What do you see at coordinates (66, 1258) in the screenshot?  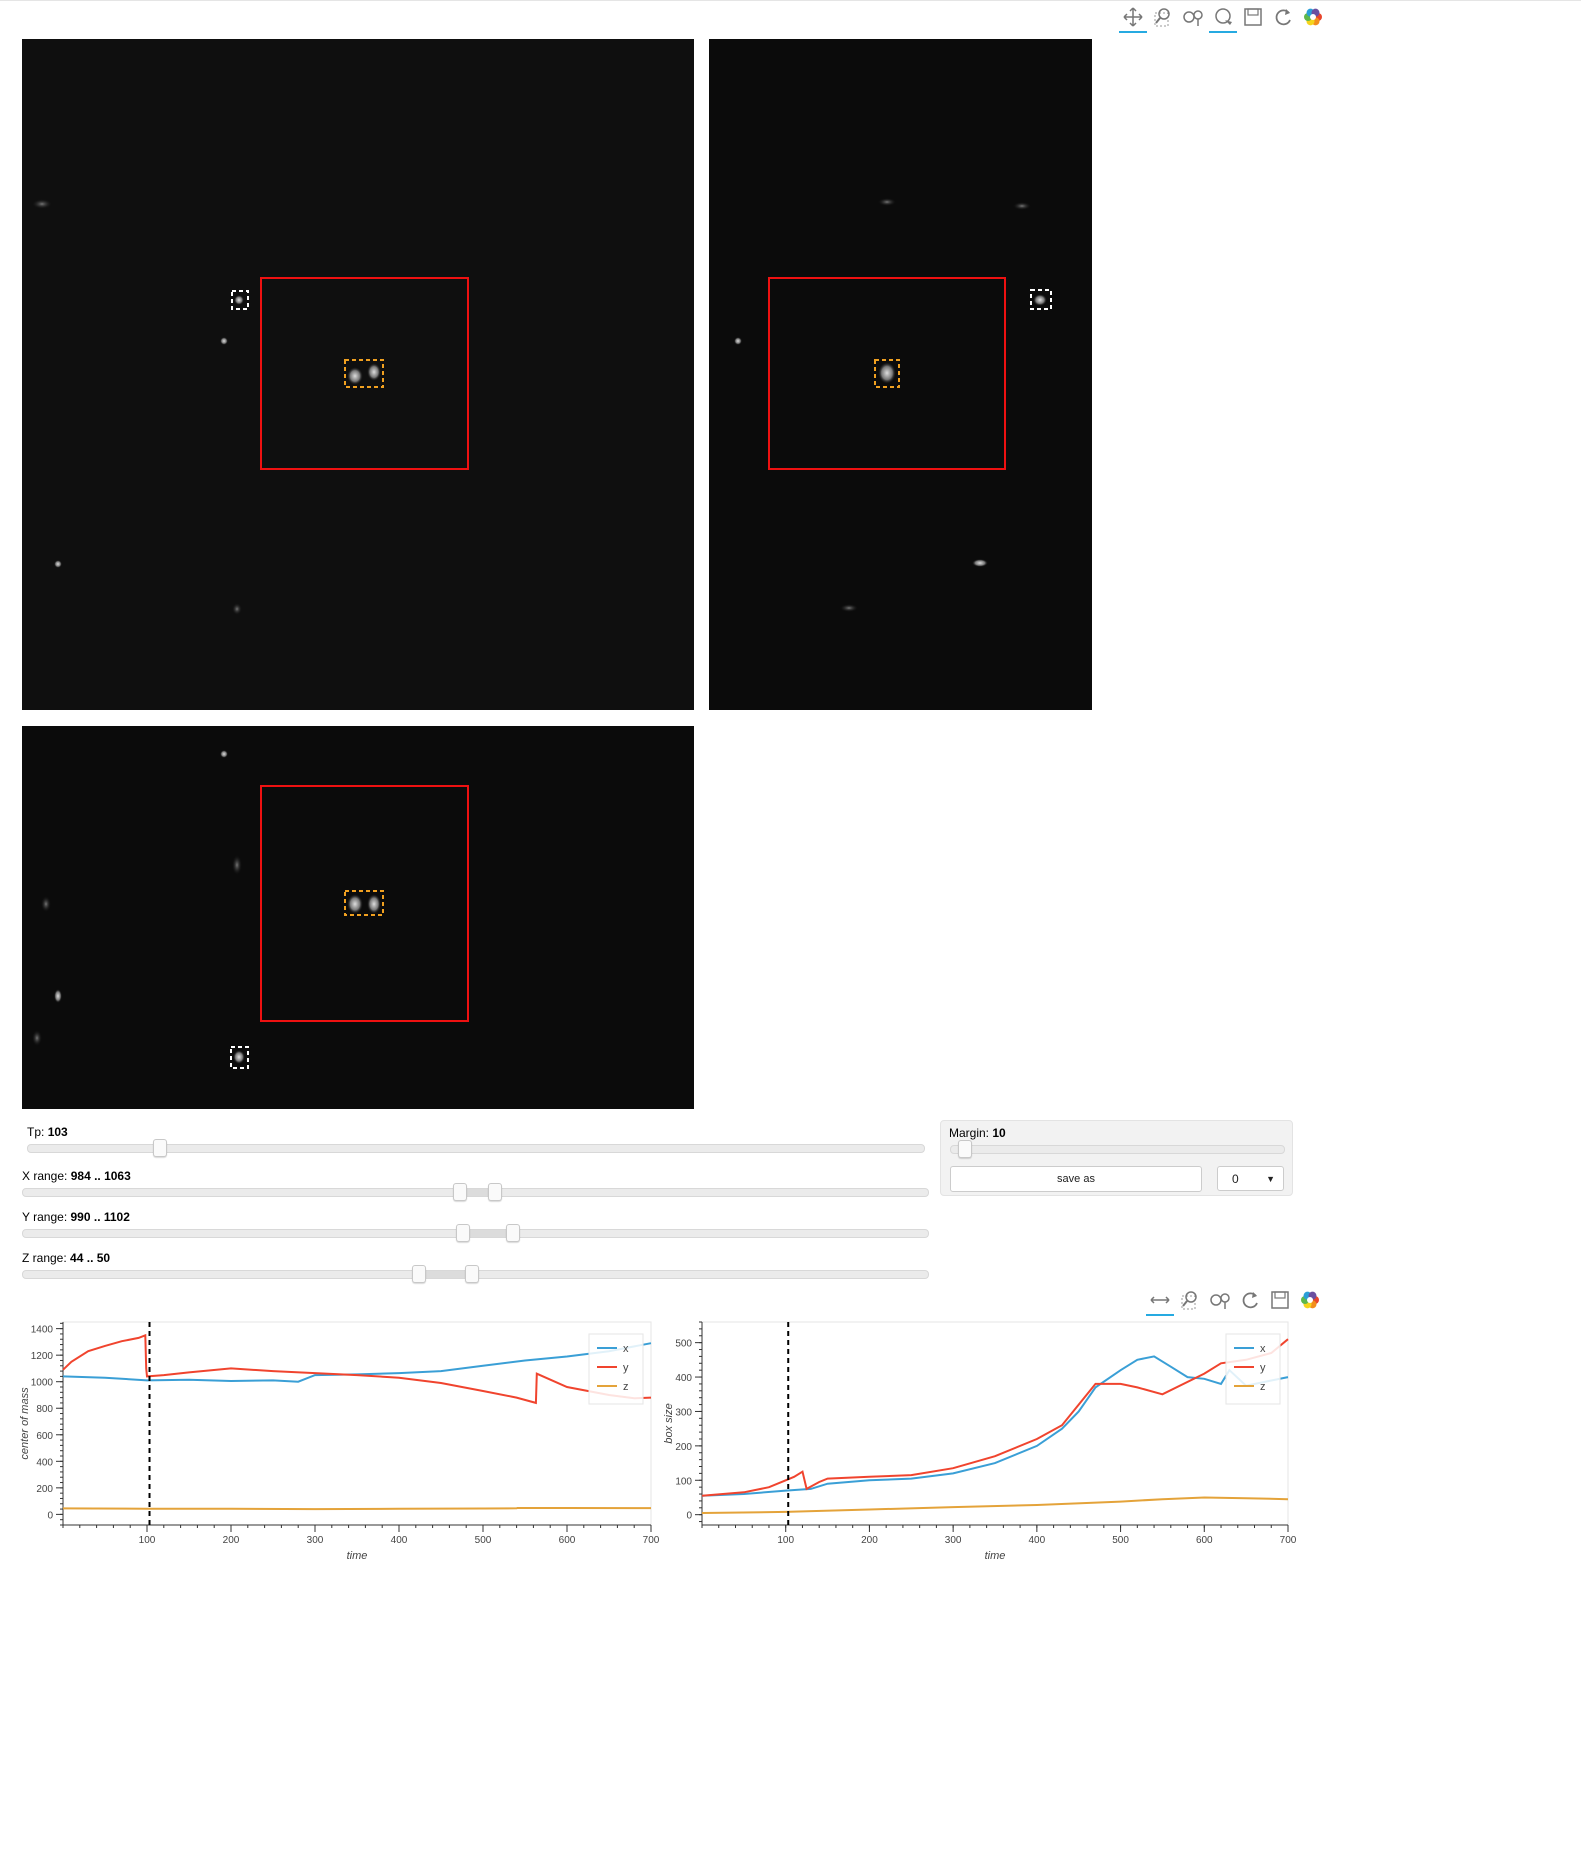 I see `z-range-label: Z range: 44 .. 50` at bounding box center [66, 1258].